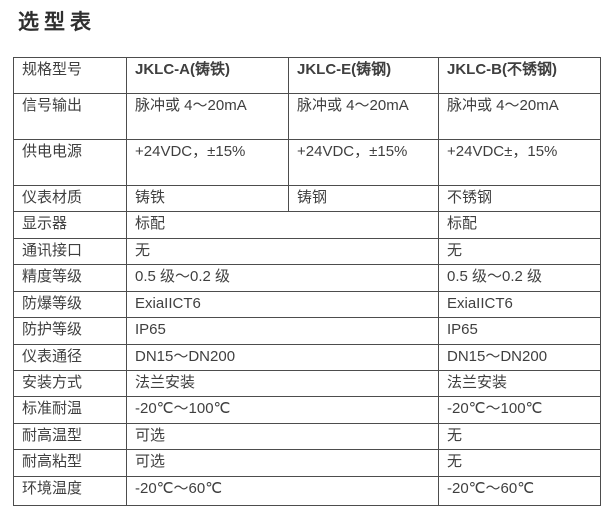 Image resolution: width=615 pixels, height=522 pixels. What do you see at coordinates (207, 198) in the screenshot?
I see `value-cell: 铸铁` at bounding box center [207, 198].